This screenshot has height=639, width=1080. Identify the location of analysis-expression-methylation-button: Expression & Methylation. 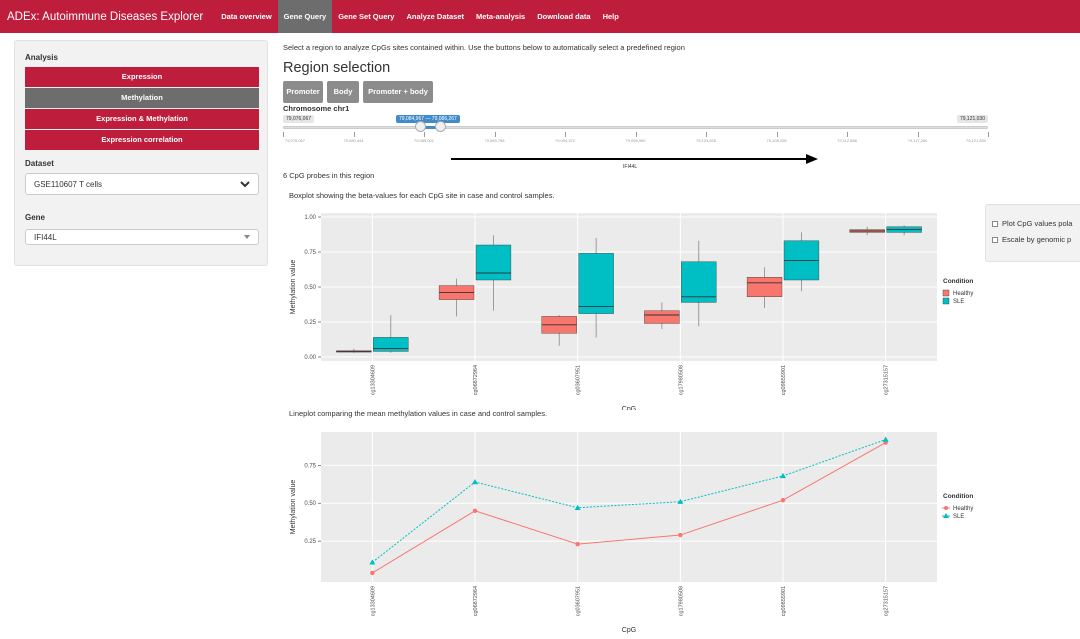
(142, 119).